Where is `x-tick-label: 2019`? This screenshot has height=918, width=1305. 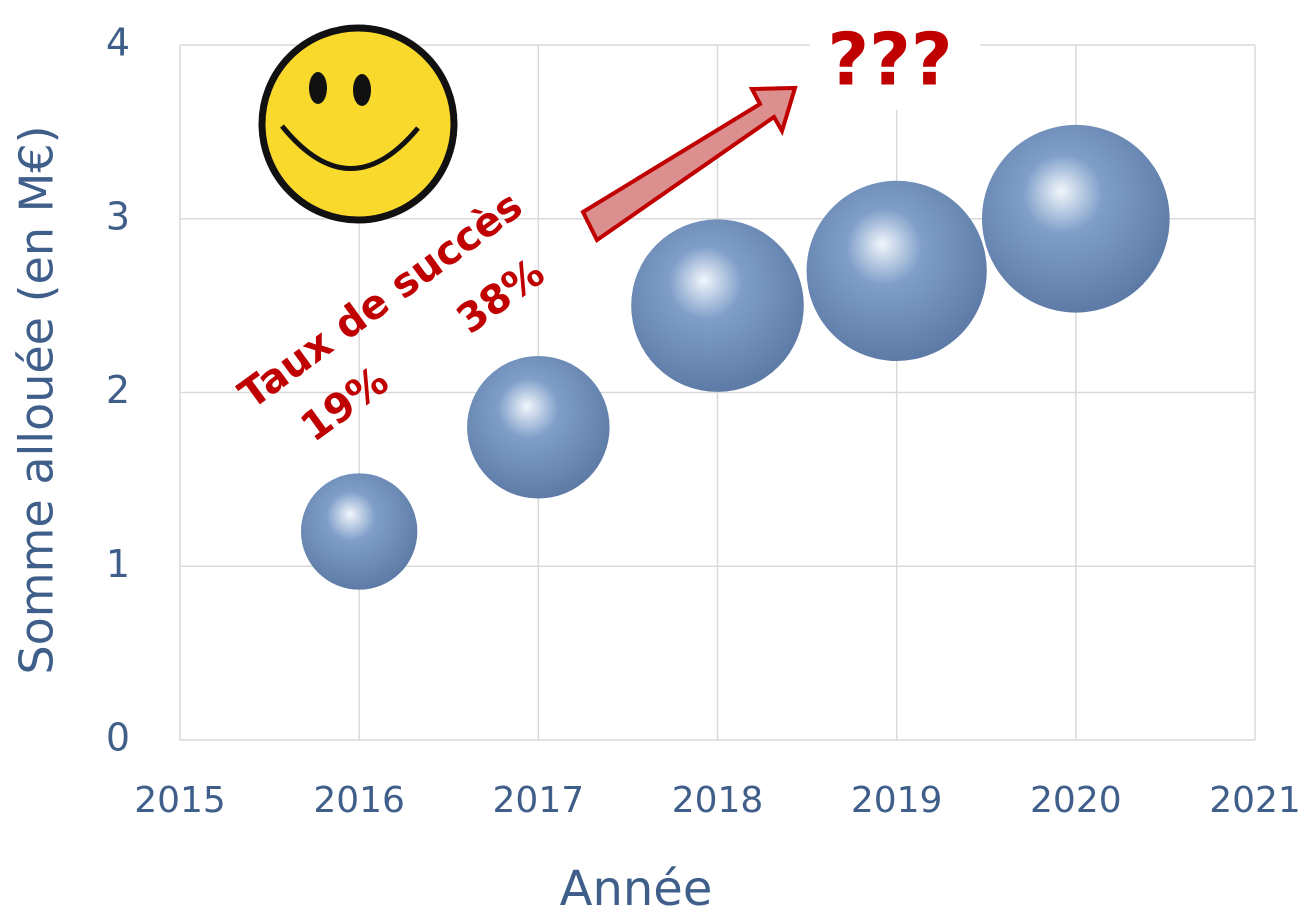 x-tick-label: 2019 is located at coordinates (897, 800).